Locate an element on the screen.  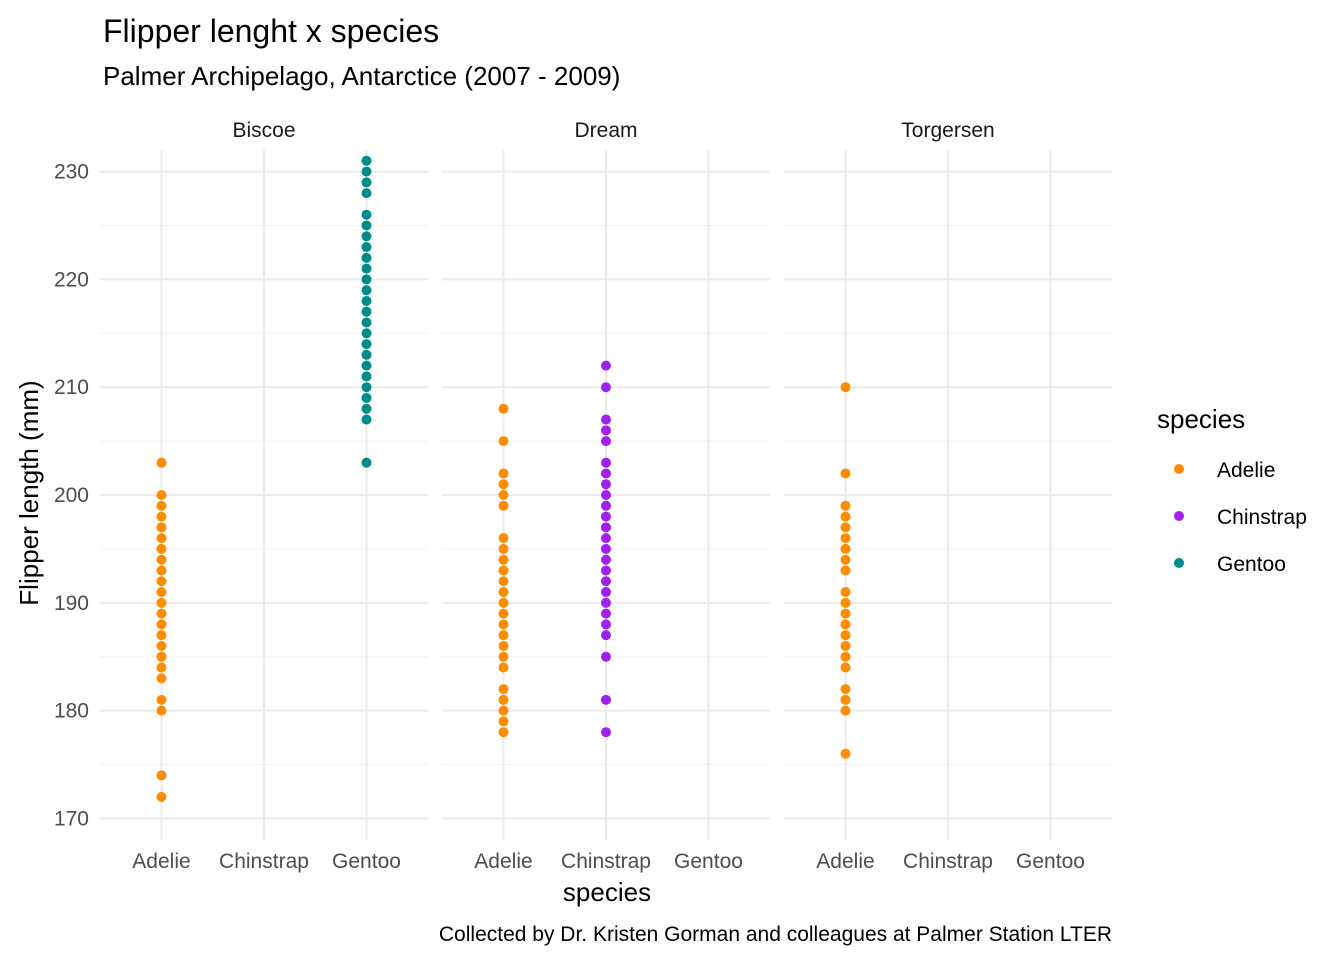
y-tick-label: 170 is located at coordinates (71, 818).